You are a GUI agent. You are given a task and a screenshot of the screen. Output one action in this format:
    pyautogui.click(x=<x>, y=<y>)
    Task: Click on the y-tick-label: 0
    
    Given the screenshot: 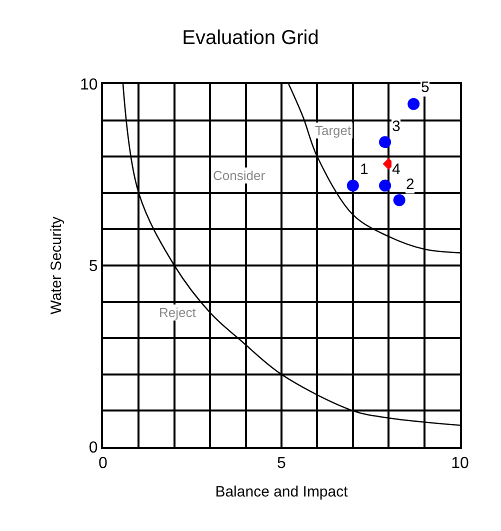 What is the action you would take?
    pyautogui.click(x=93, y=448)
    